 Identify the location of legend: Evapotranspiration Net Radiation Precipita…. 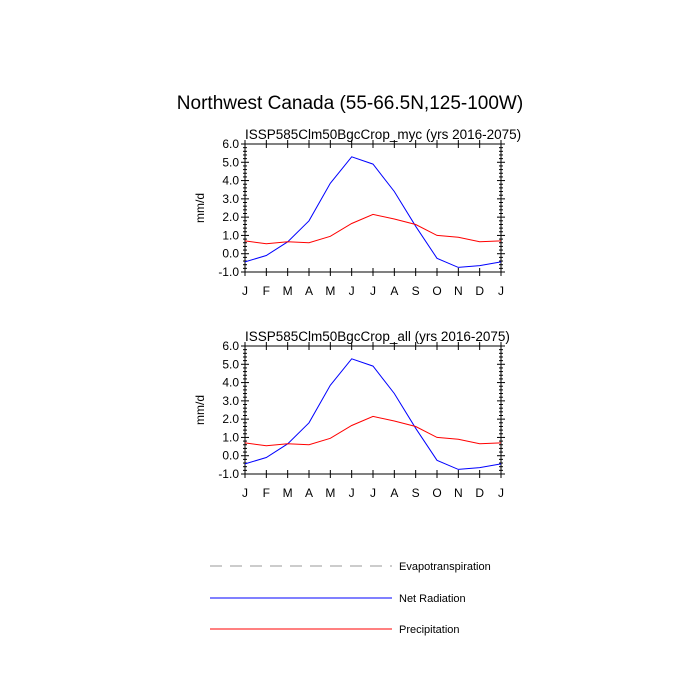
(350, 598).